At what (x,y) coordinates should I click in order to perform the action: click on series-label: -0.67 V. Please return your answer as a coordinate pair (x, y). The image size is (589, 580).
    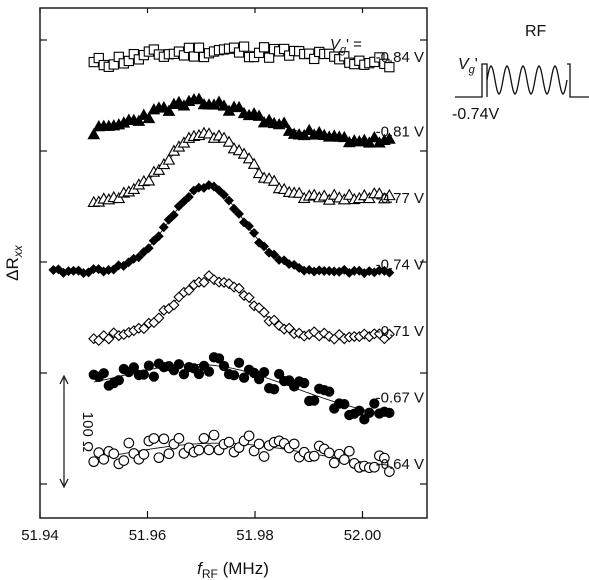
    Looking at the image, I should click on (400, 398).